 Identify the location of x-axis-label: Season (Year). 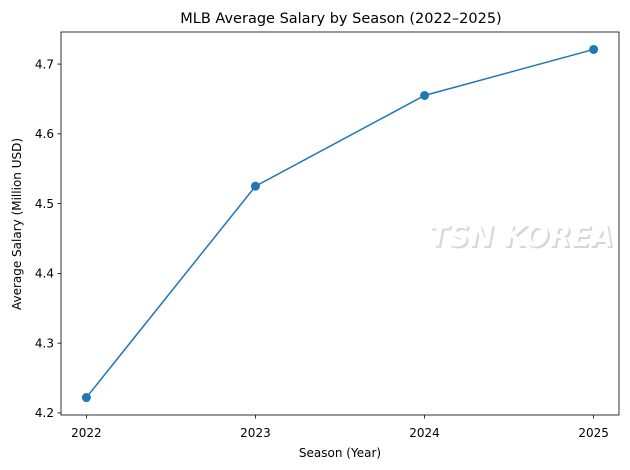
(340, 453).